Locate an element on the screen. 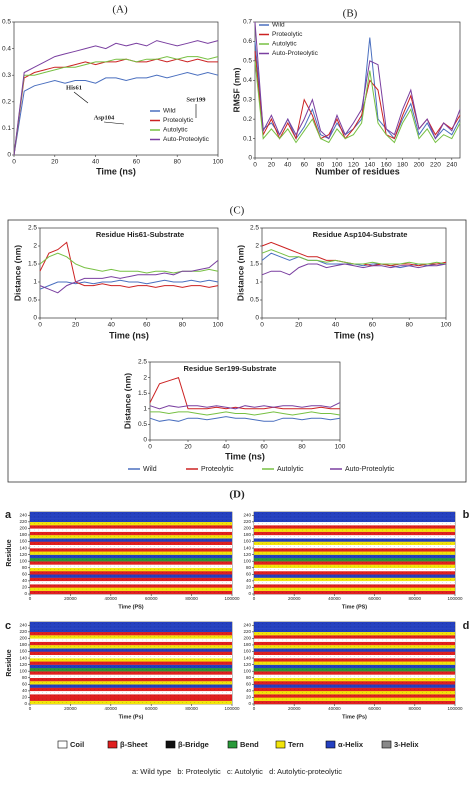  y-tick-label: 0.5 is located at coordinates (142, 424).